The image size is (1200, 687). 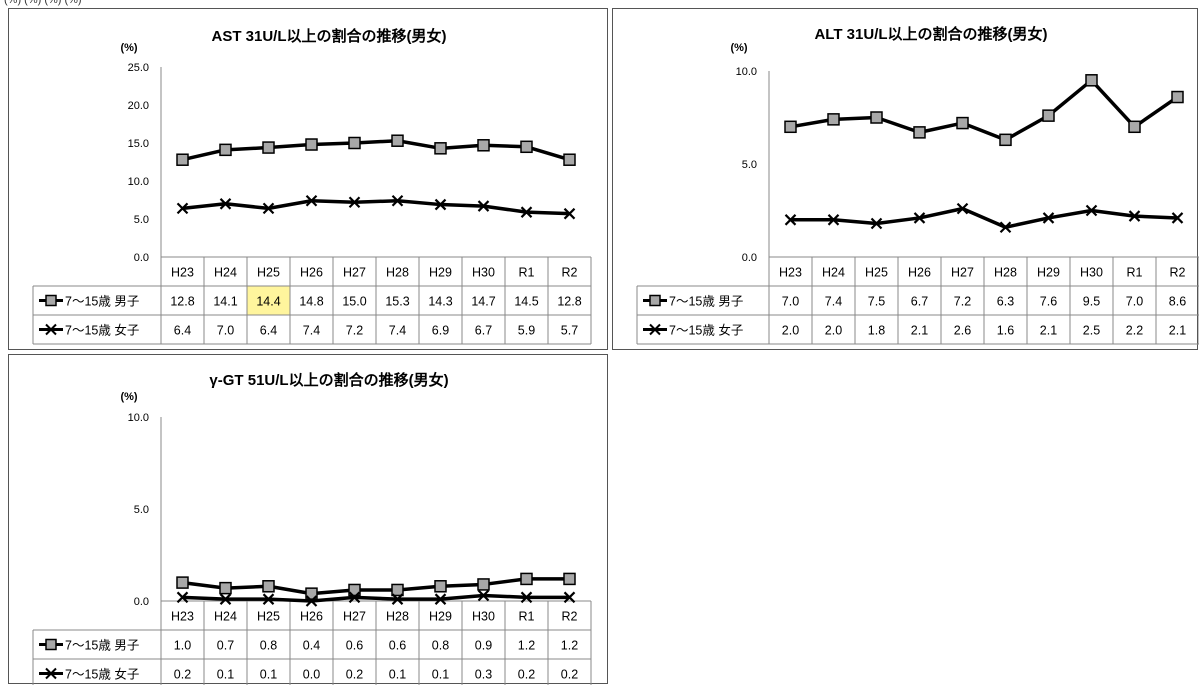 What do you see at coordinates (311, 646) in the screenshot?
I see `data-cell: 0.4` at bounding box center [311, 646].